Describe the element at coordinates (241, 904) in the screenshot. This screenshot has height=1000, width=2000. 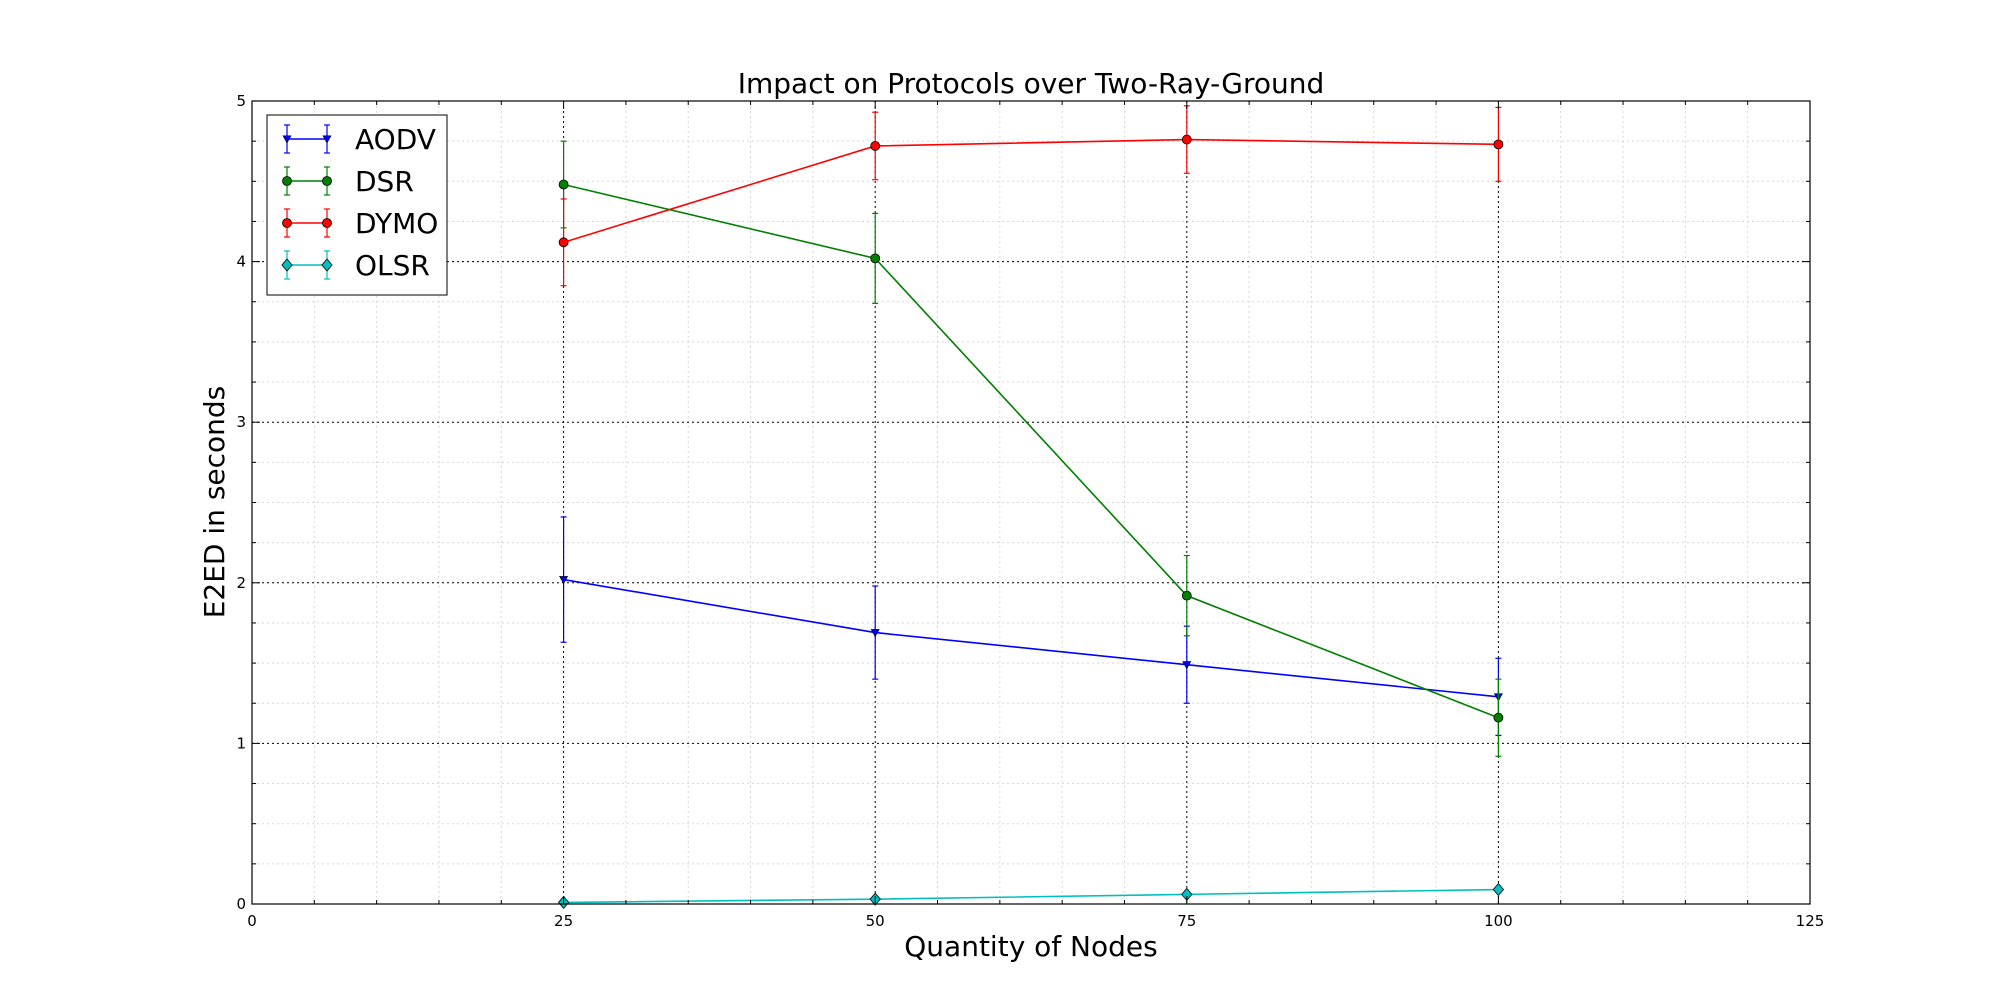
I see `y-tick-label: 0` at that location.